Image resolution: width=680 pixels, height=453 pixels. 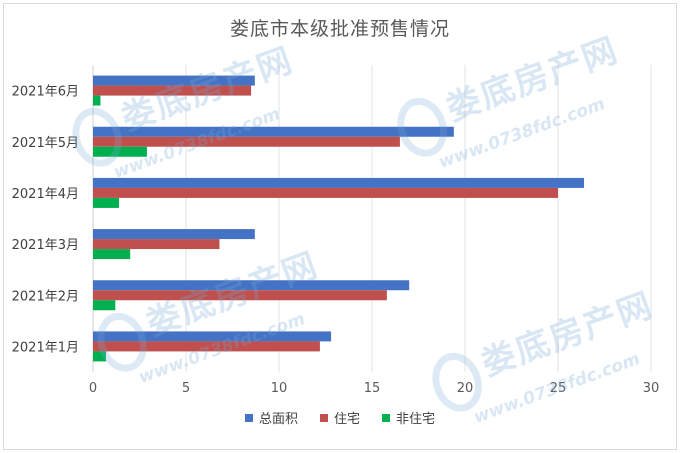 What do you see at coordinates (372, 388) in the screenshot?
I see `x-tick-label: 15` at bounding box center [372, 388].